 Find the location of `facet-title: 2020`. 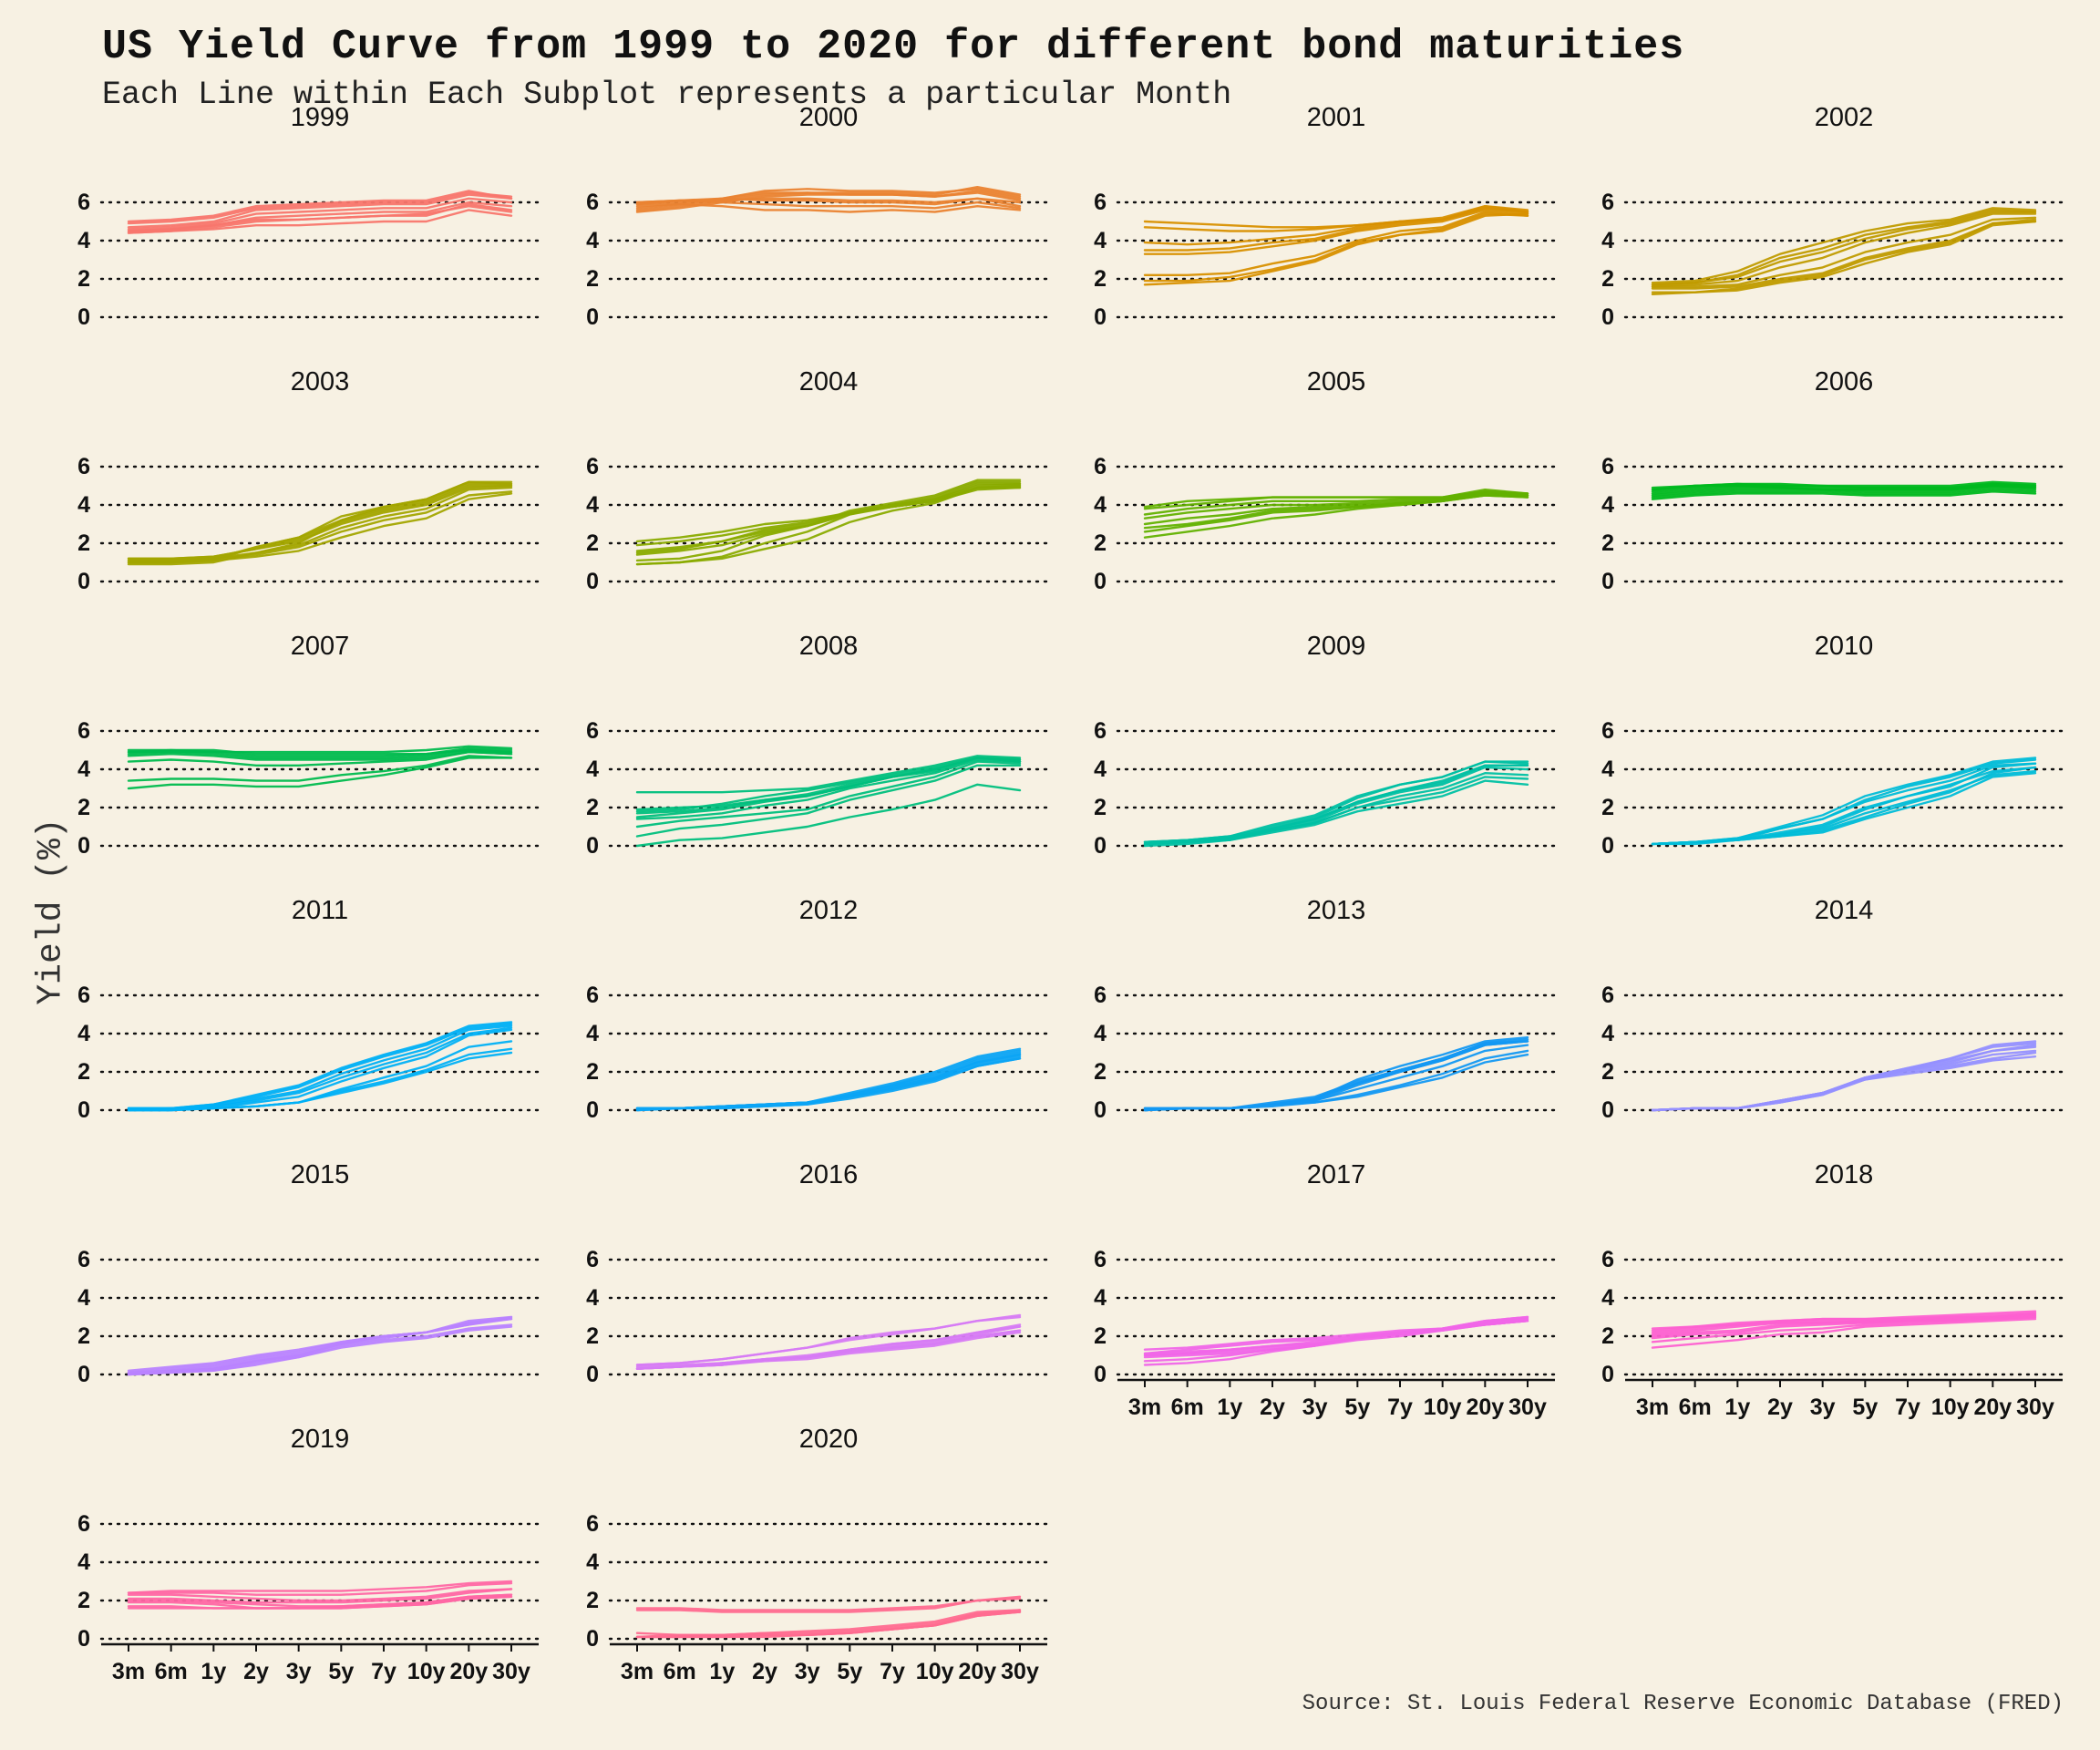

facet-title: 2020 is located at coordinates (829, 1439).